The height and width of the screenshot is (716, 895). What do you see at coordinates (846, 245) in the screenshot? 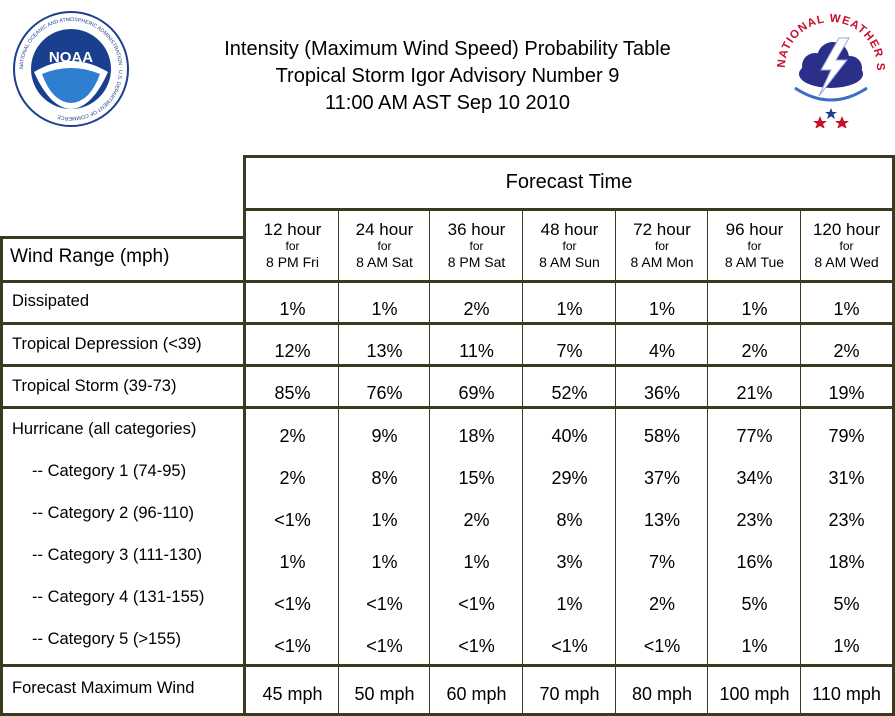
I see `column-header: 120 hour for 8 AM Wed` at bounding box center [846, 245].